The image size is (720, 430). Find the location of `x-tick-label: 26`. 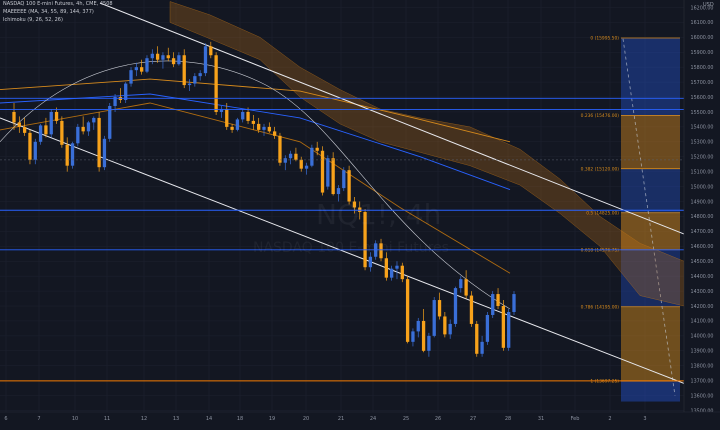

x-tick-label: 26 is located at coordinates (438, 419).